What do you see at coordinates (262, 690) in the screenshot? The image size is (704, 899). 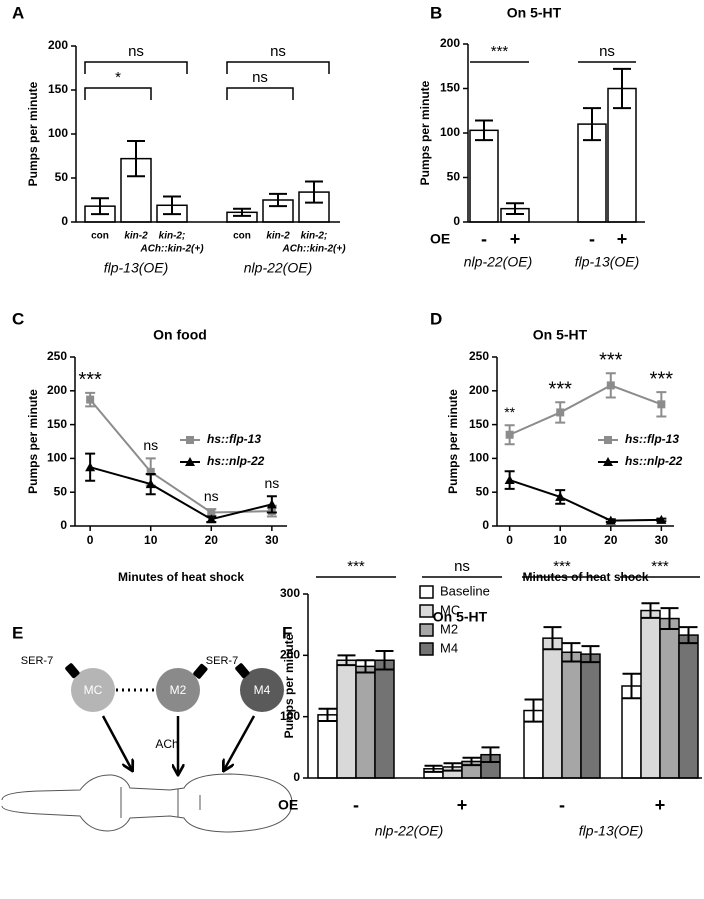 I see `neuron-label: M4` at bounding box center [262, 690].